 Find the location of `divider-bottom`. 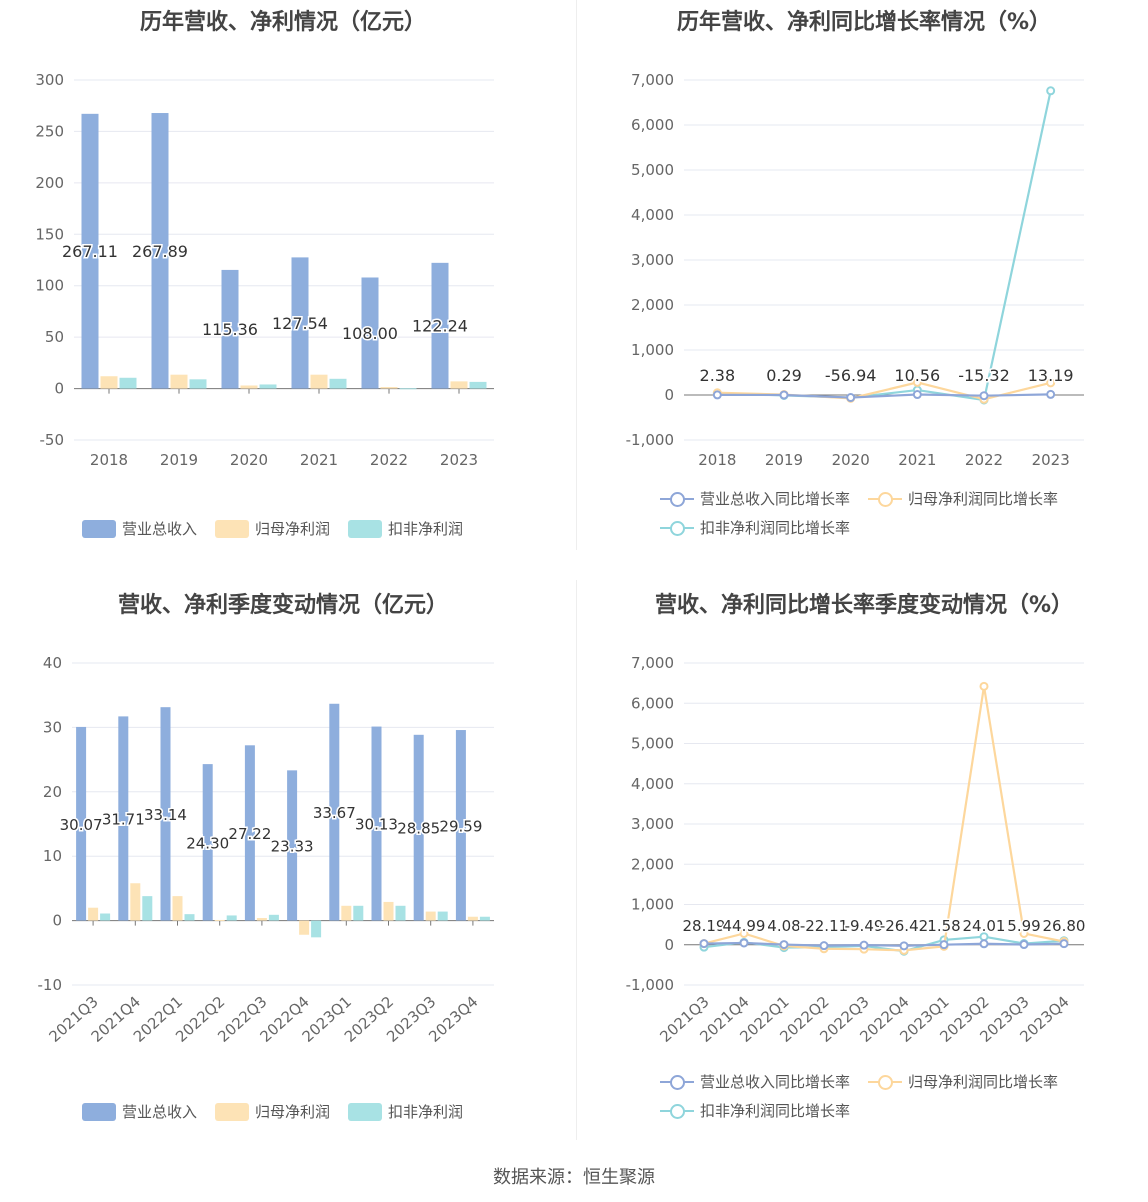

divider-bottom is located at coordinates (576, 860).